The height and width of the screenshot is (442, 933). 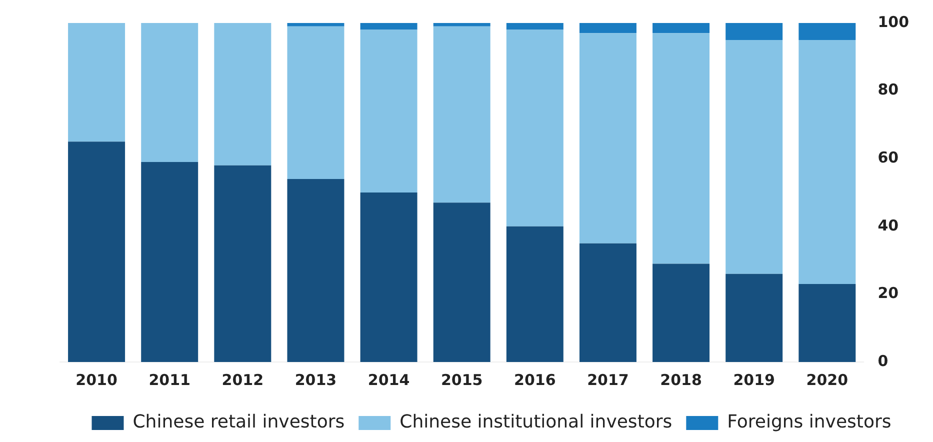 I want to click on x-tick-label: 2016, so click(x=535, y=379).